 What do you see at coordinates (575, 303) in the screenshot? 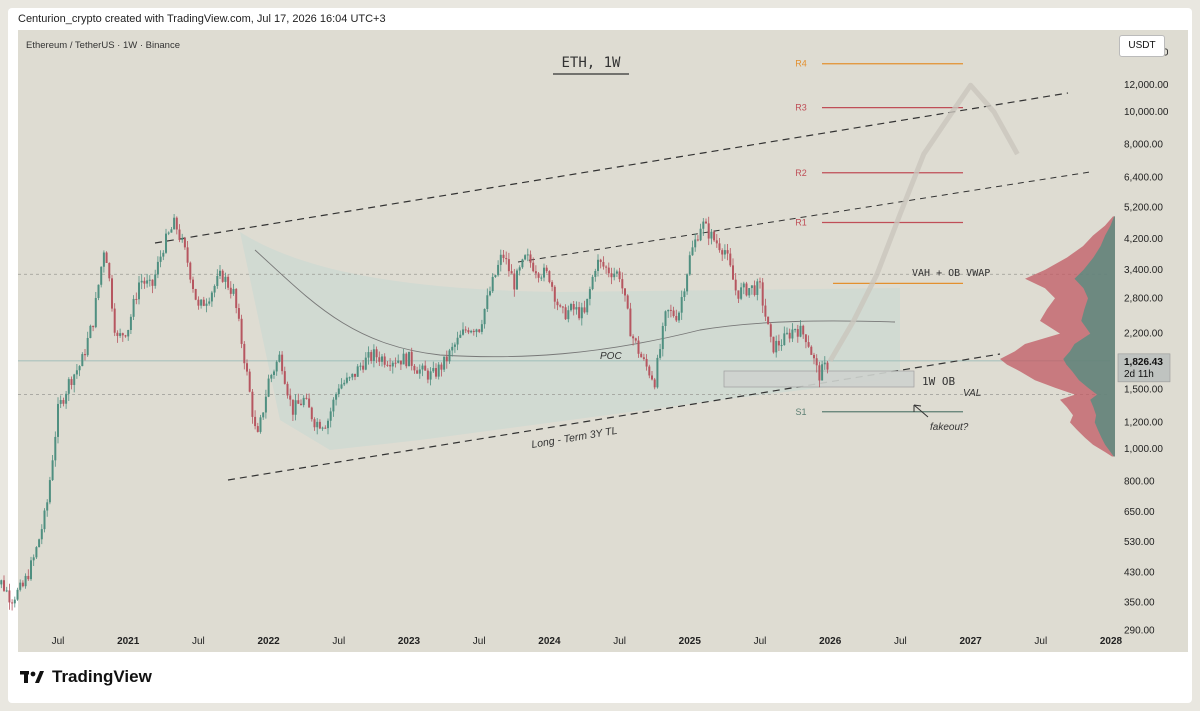
I see `vwap-curve` at bounding box center [575, 303].